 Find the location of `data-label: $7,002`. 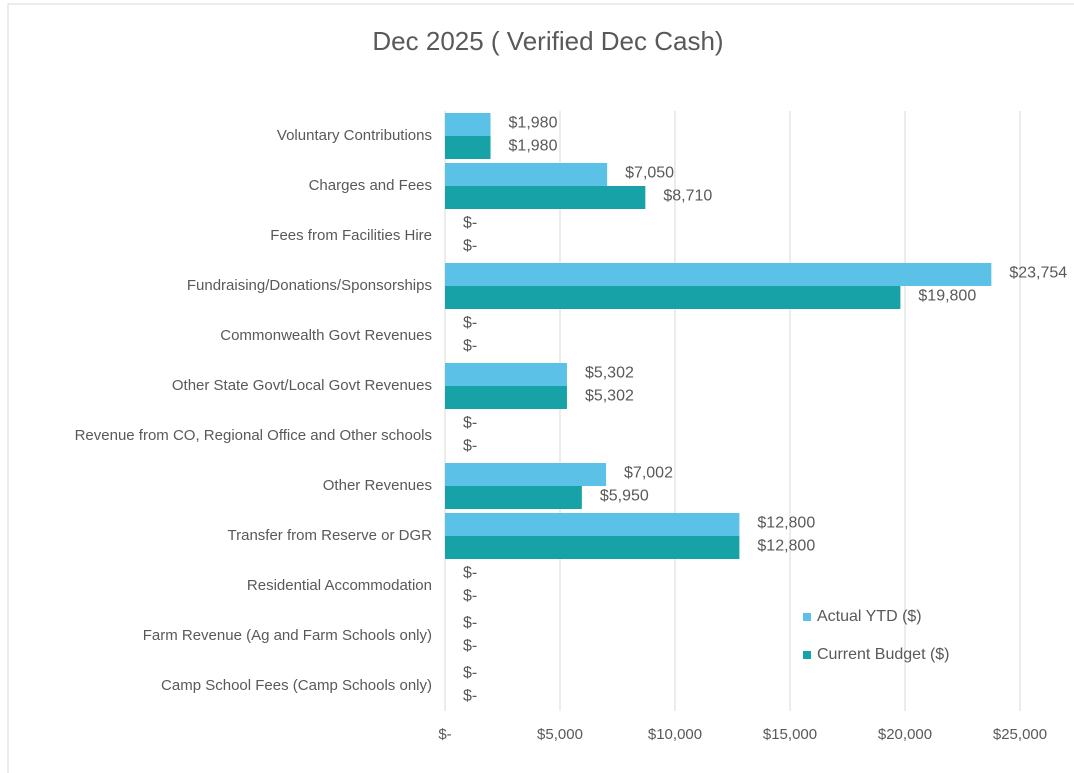

data-label: $7,002 is located at coordinates (648, 473).